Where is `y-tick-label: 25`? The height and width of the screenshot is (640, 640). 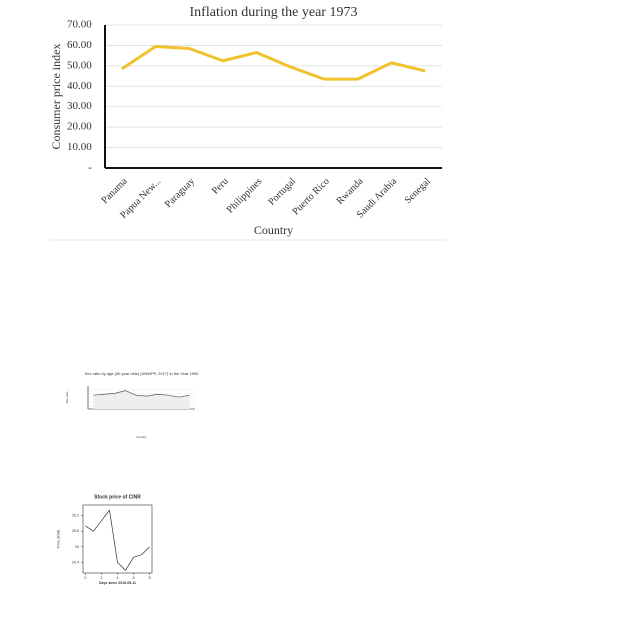
y-tick-label: 25 is located at coordinates (77, 547).